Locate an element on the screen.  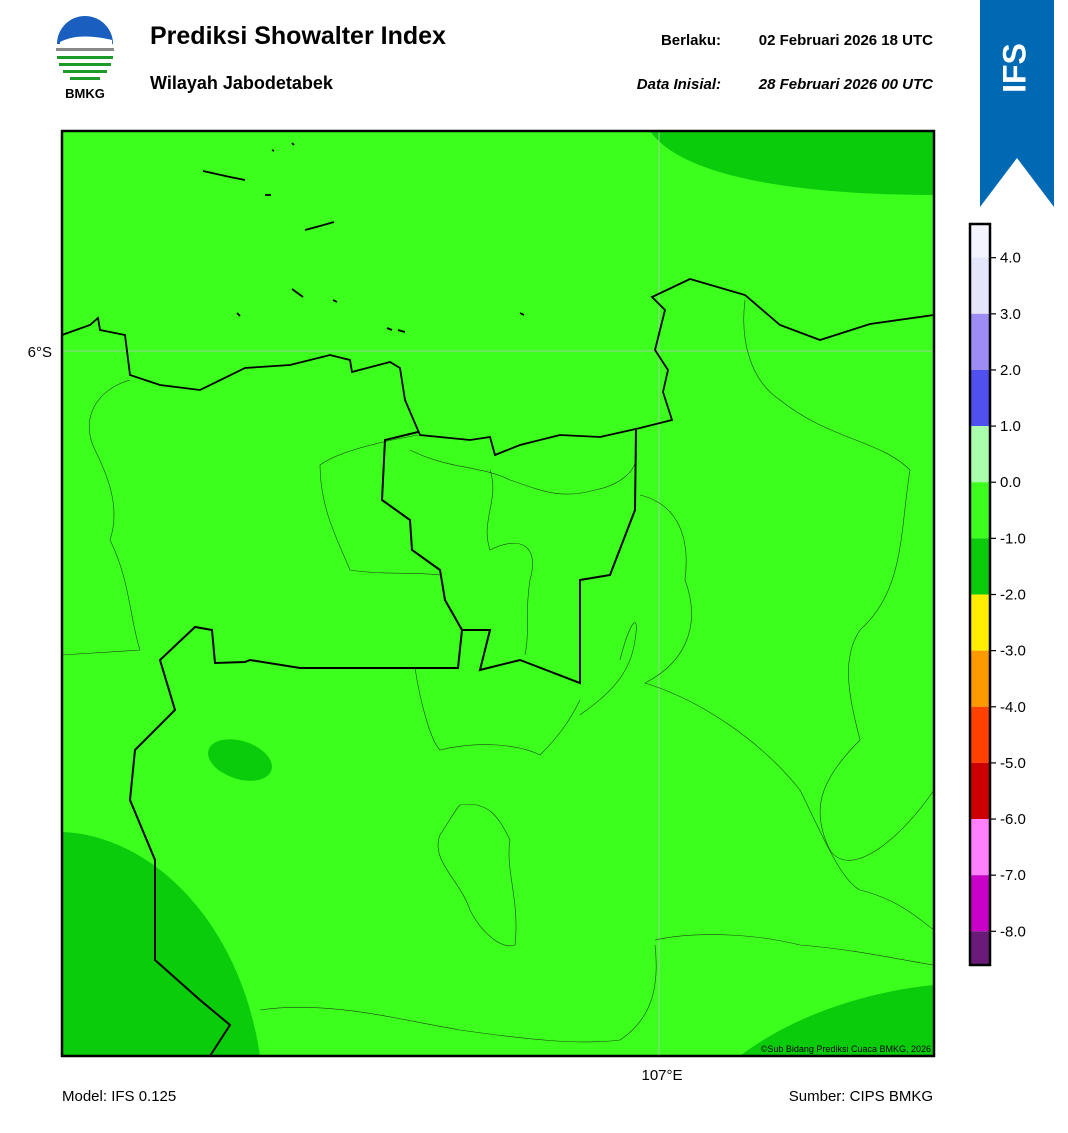
logo-text: BMKG is located at coordinates (85, 93).